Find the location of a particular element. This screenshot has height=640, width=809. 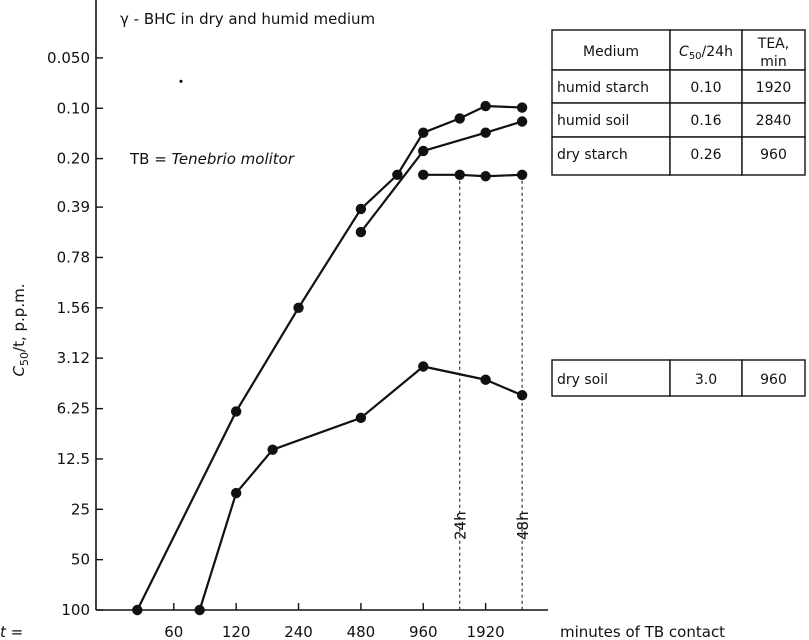

table-cell-medium: humid starch is located at coordinates (603, 88).